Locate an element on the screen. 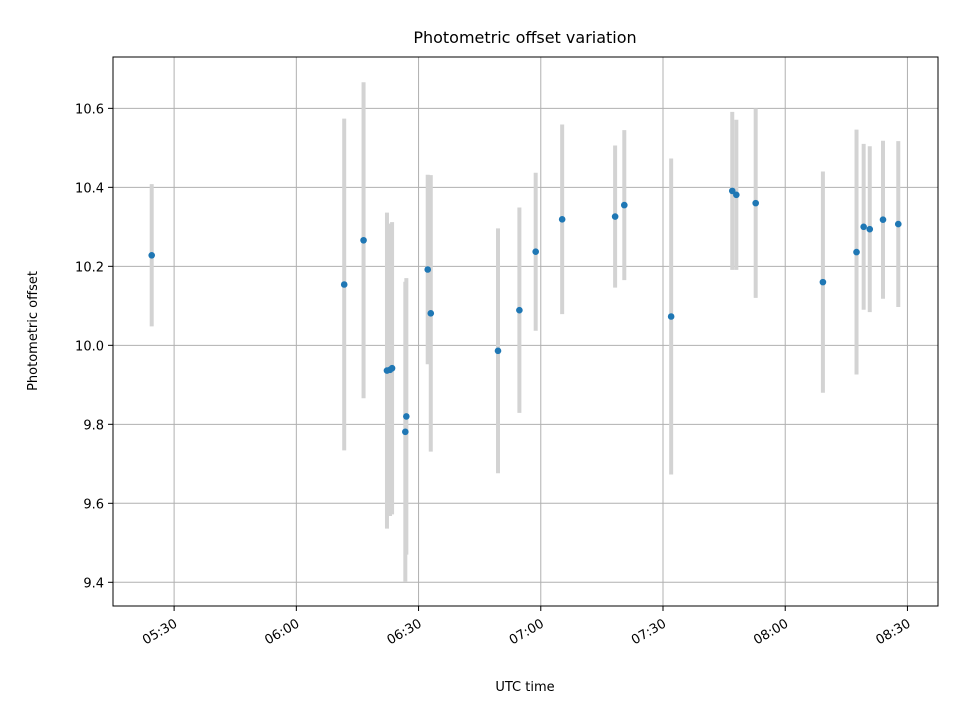  x-tick-label: 08:30 is located at coordinates (893, 632).